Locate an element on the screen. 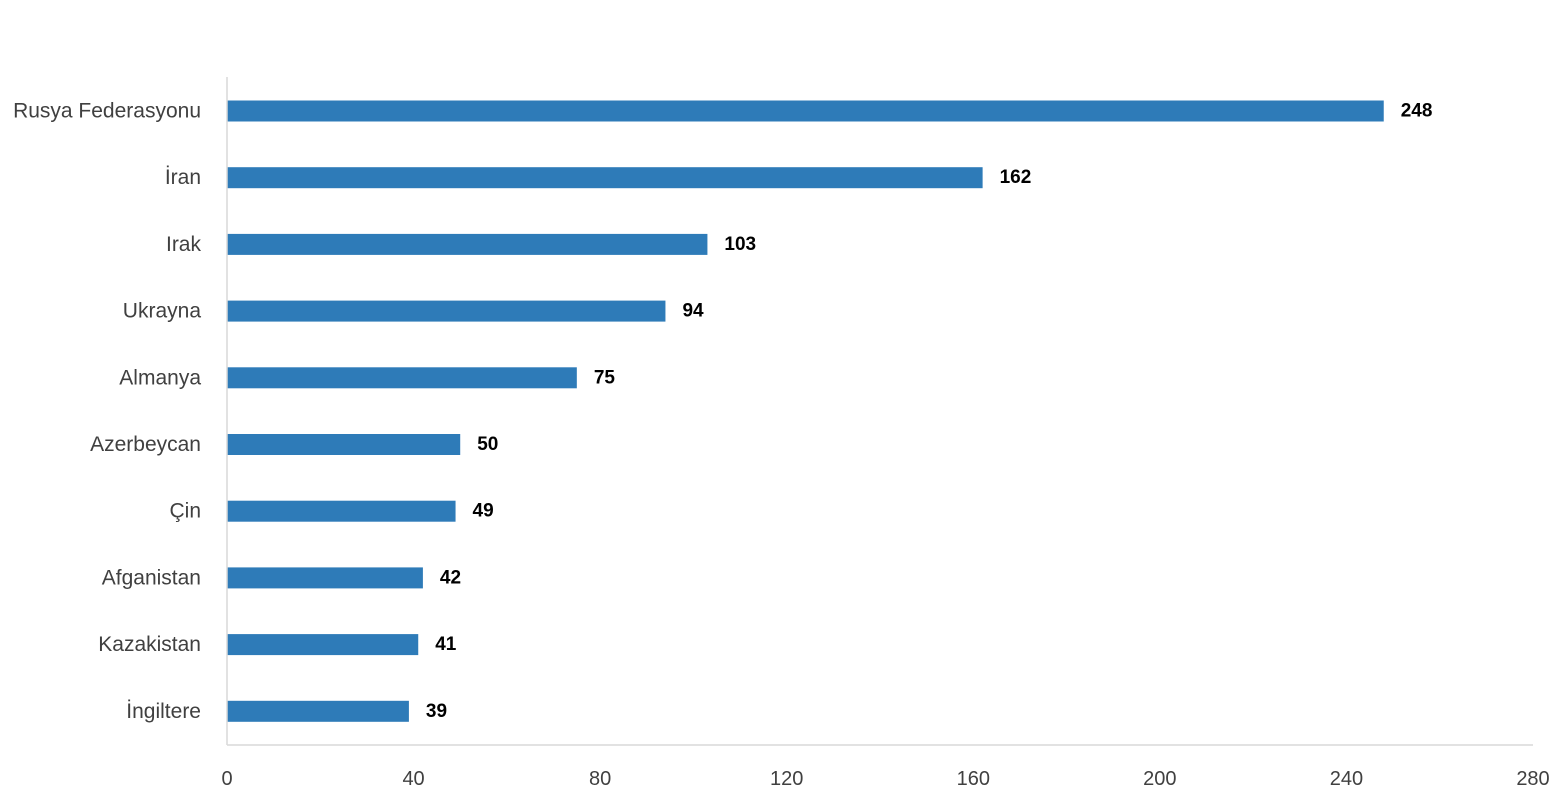 This screenshot has width=1557, height=800. data-label-4: 75 is located at coordinates (605, 377).